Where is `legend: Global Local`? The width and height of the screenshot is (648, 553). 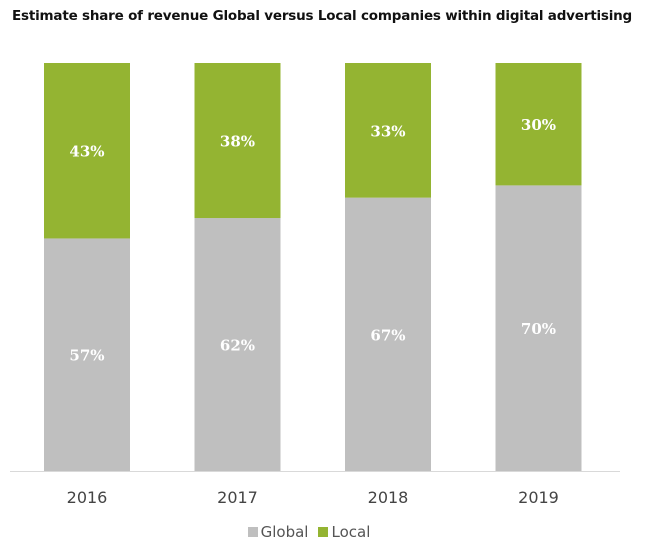 legend: Global Local is located at coordinates (316, 532).